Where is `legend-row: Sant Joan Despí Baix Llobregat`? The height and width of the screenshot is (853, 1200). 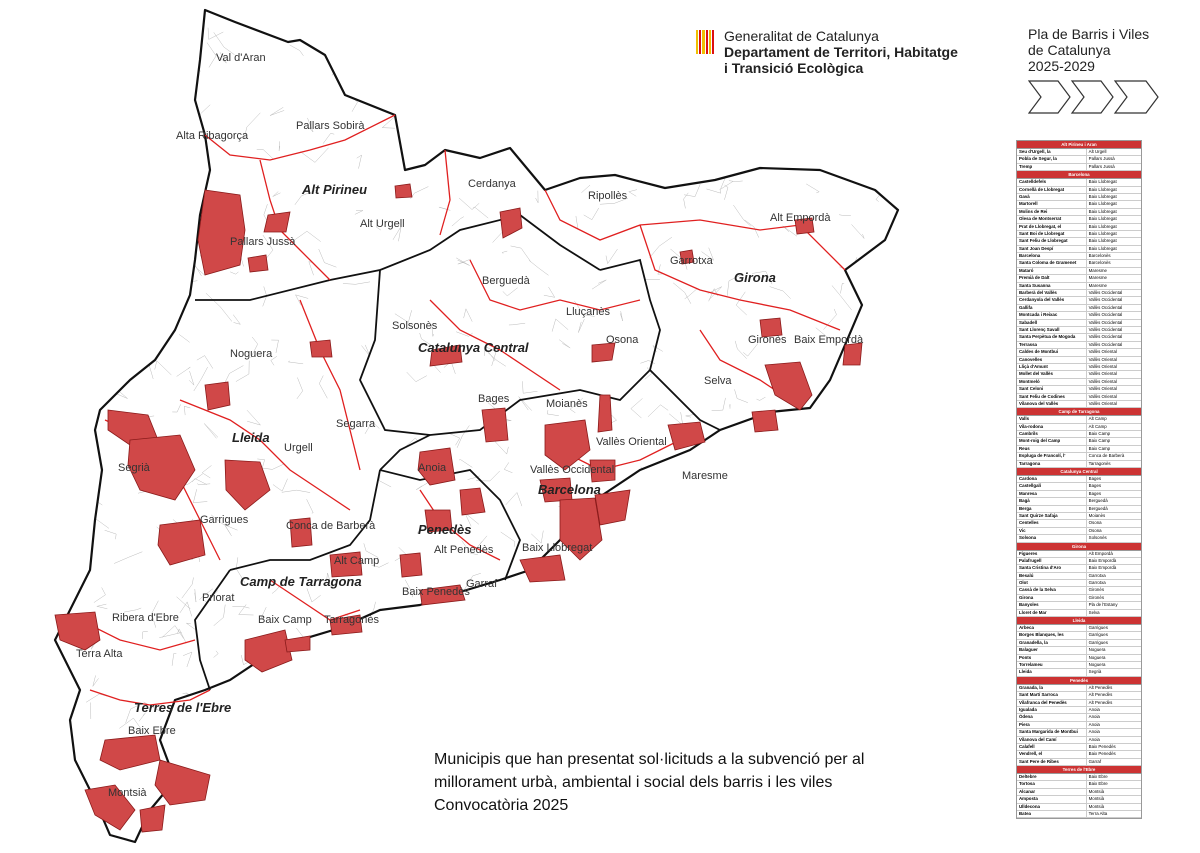 legend-row: Sant Joan Despí Baix Llobregat is located at coordinates (1079, 249).